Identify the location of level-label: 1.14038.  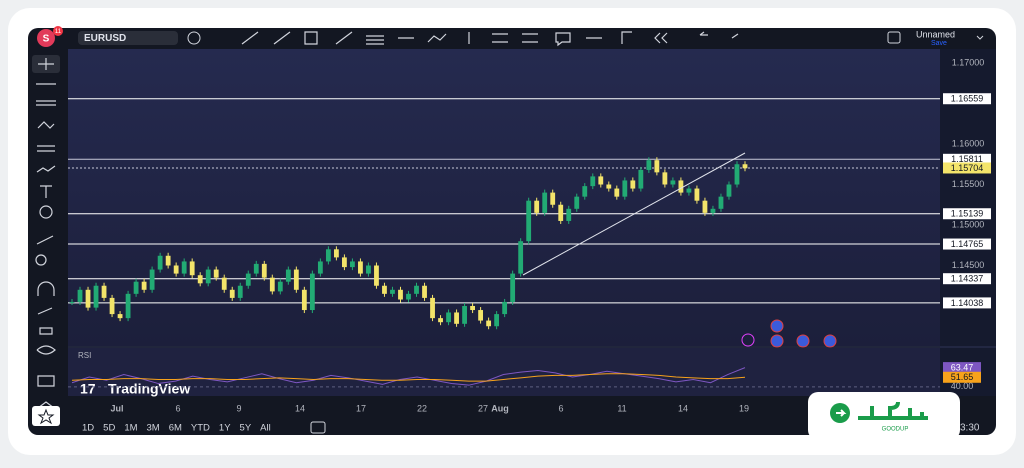
(967, 303).